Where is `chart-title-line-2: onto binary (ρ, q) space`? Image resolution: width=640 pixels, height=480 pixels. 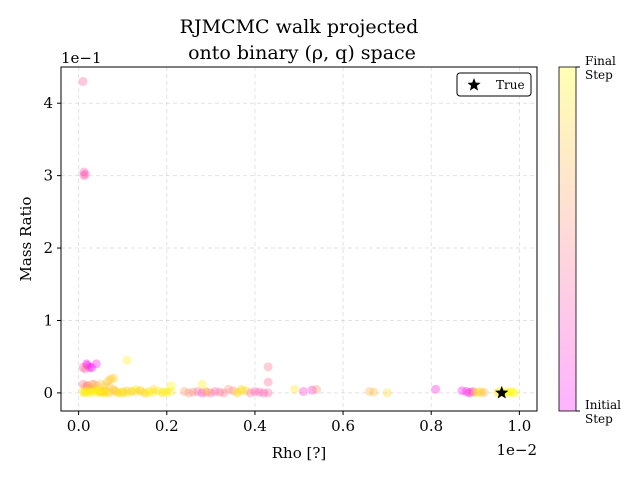 chart-title-line-2: onto binary (ρ, q) space is located at coordinates (302, 53).